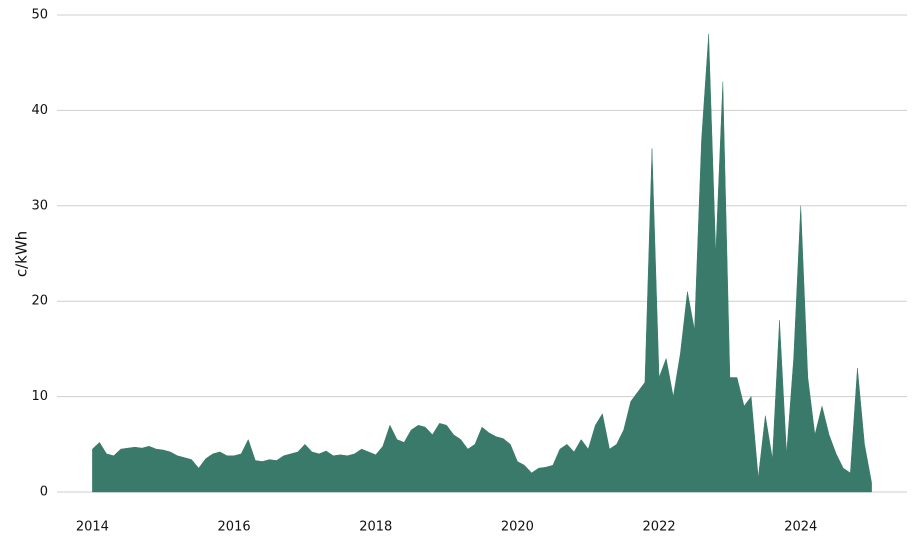 The image size is (920, 547). I want to click on x-tick-label: 2024, so click(800, 527).